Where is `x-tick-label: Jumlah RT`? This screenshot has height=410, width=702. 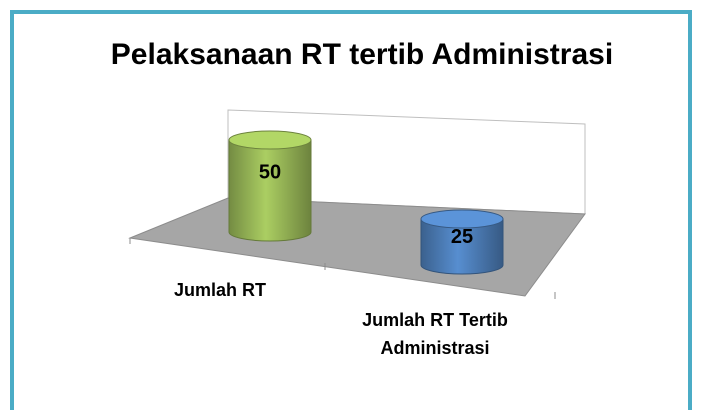 x-tick-label: Jumlah RT is located at coordinates (219, 290).